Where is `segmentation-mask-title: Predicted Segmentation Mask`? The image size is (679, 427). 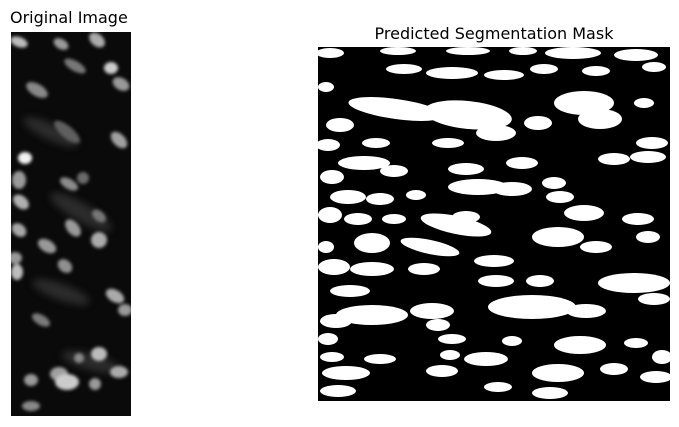 segmentation-mask-title: Predicted Segmentation Mask is located at coordinates (494, 33).